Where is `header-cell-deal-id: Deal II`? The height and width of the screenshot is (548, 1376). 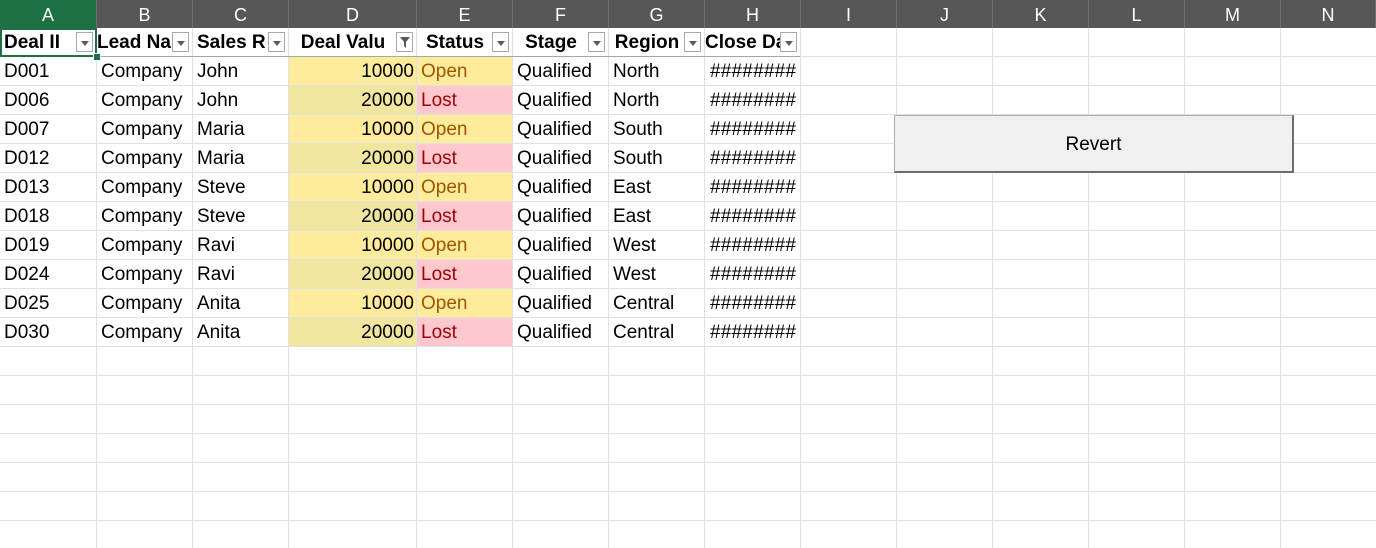
header-cell-deal-id: Deal II is located at coordinates (32, 42).